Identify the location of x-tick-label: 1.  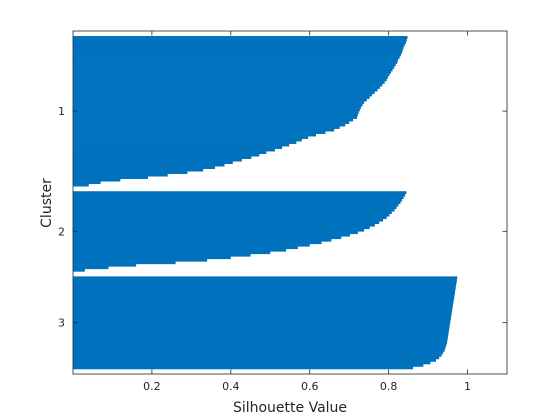
(467, 386).